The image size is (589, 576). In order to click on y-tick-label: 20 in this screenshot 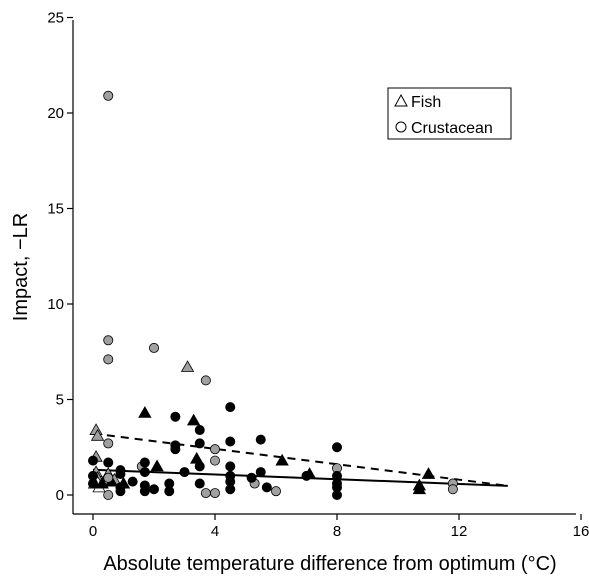, I will do `click(55, 113)`.